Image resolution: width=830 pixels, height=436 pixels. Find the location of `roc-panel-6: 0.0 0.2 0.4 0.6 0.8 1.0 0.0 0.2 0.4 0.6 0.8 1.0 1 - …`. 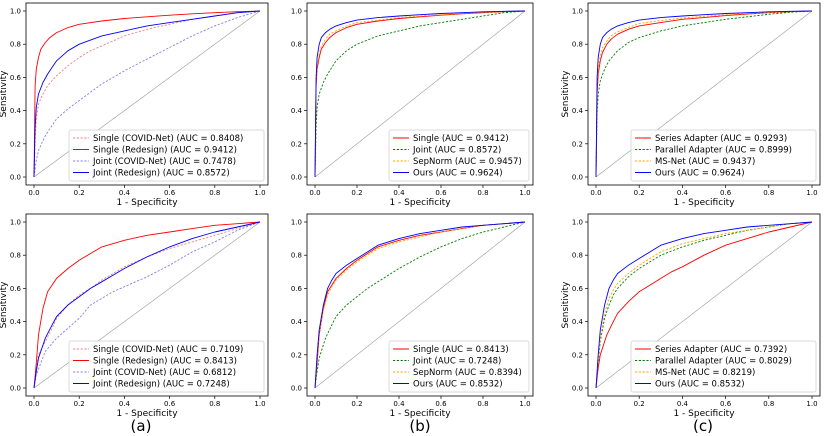

roc-panel-6: 0.0 0.2 0.4 0.6 0.8 1.0 0.0 0.2 0.4 0.6 0.8 1.0 1 - … is located at coordinates (691, 316).